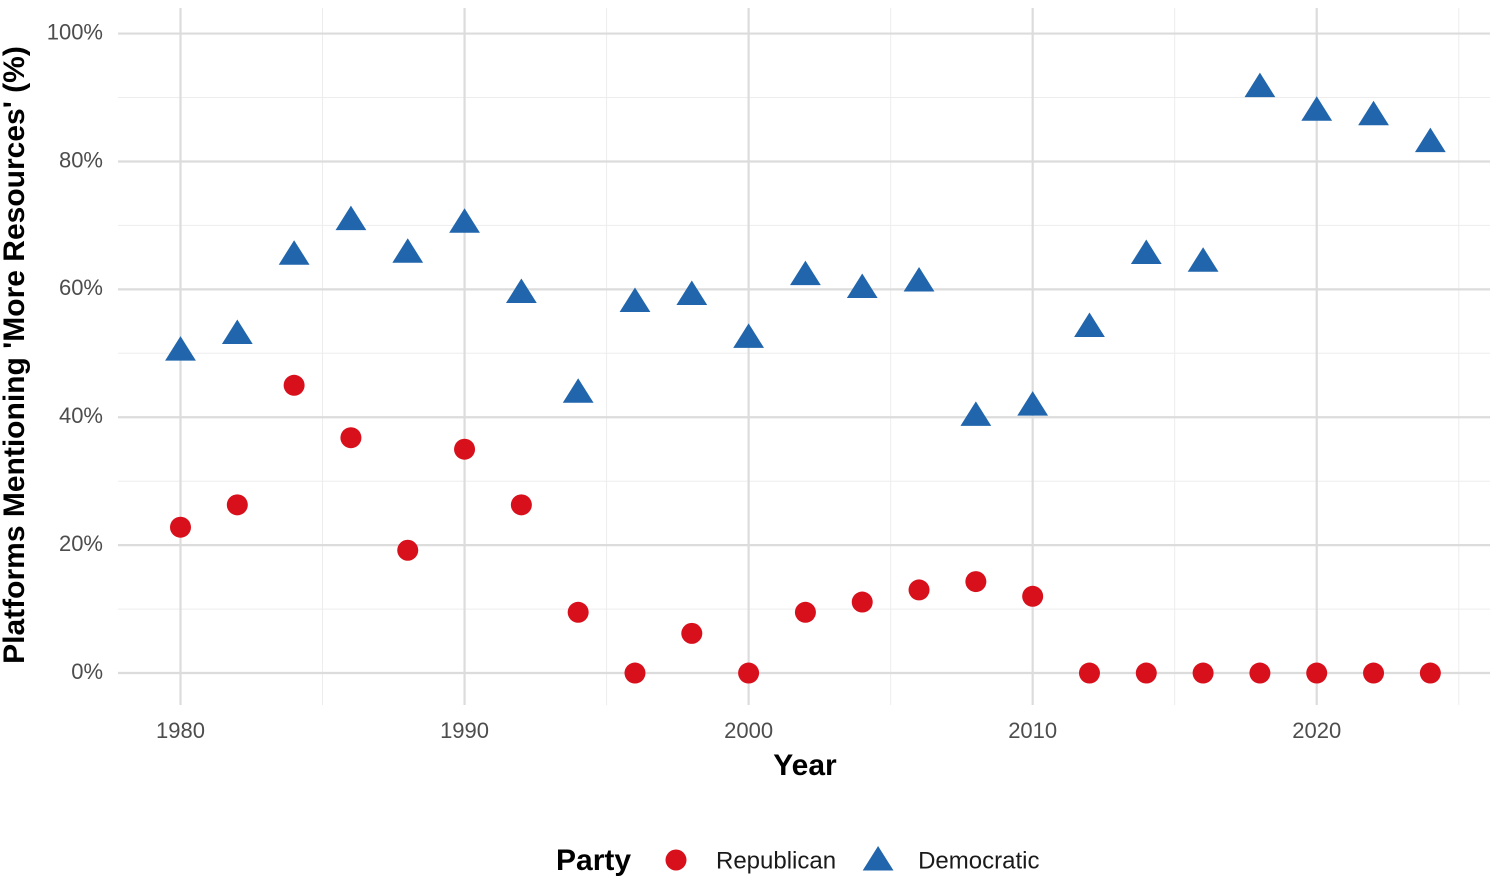  I want to click on y-tick-label: 80%, so click(81, 159).